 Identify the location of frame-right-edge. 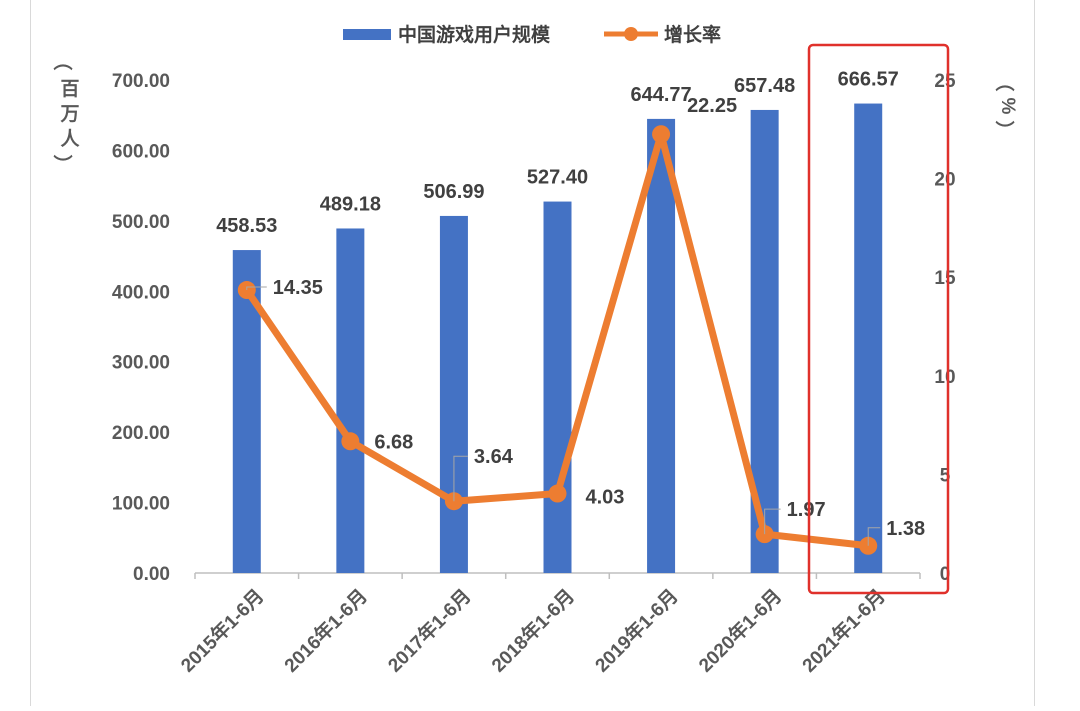
(1034, 353).